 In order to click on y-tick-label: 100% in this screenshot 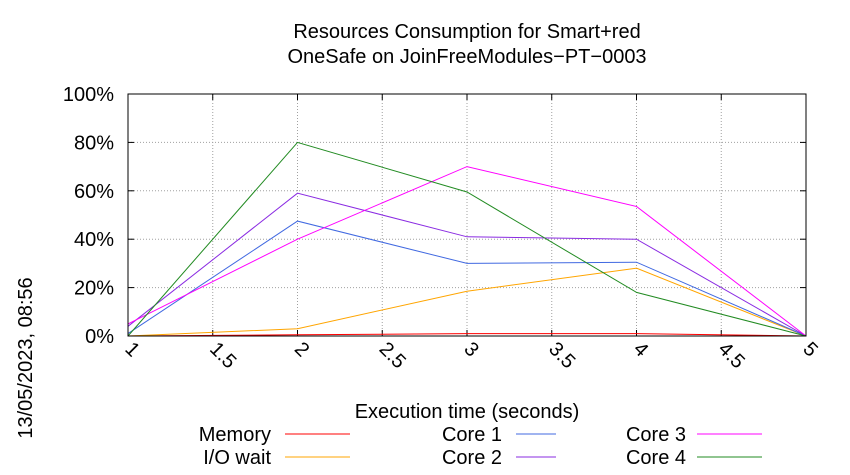, I will do `click(88, 95)`.